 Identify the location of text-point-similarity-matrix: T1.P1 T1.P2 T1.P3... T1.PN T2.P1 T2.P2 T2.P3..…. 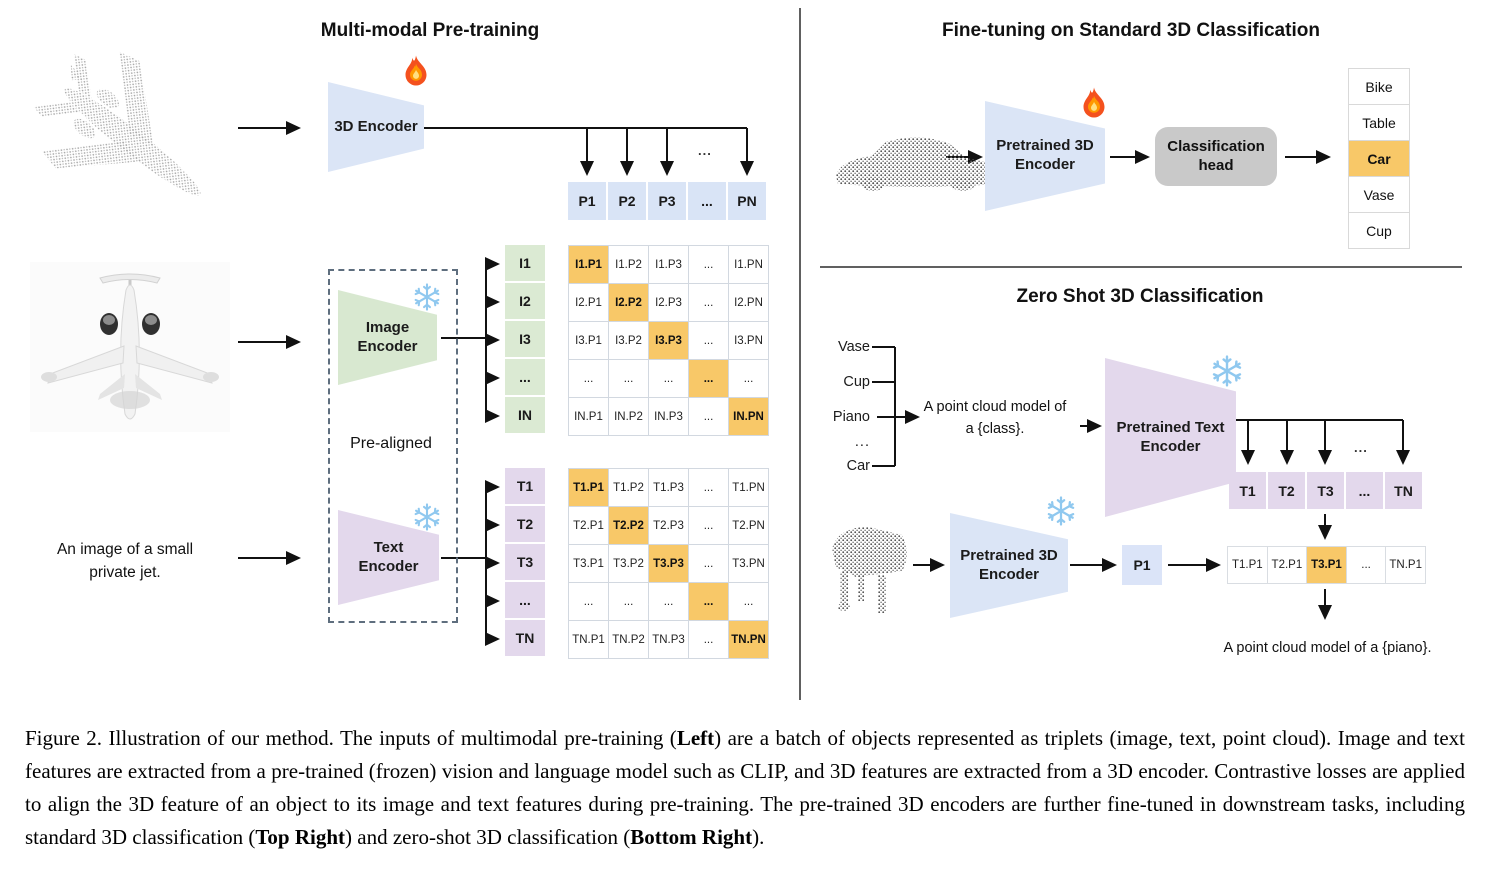
(668, 563).